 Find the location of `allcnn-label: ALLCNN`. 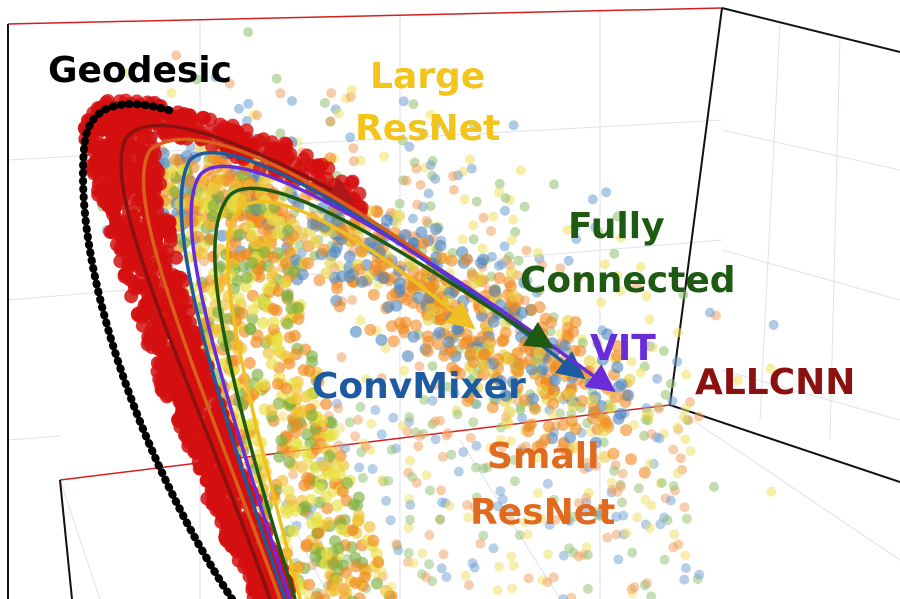

allcnn-label: ALLCNN is located at coordinates (775, 382).